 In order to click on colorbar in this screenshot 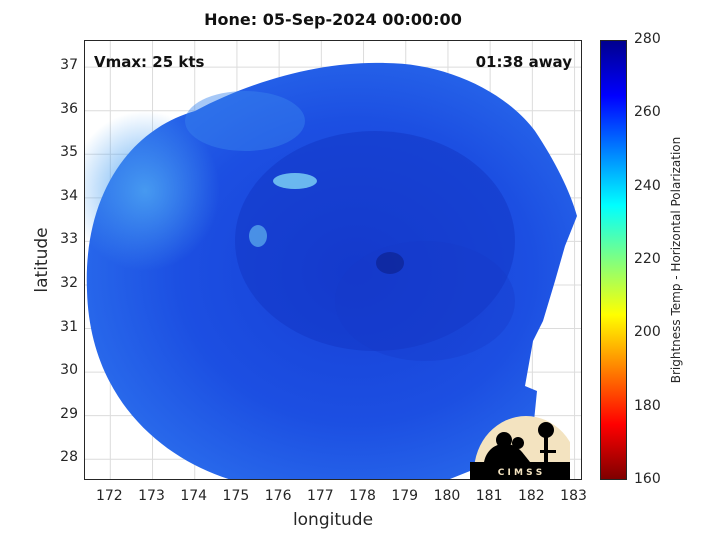, I will do `click(613, 260)`.